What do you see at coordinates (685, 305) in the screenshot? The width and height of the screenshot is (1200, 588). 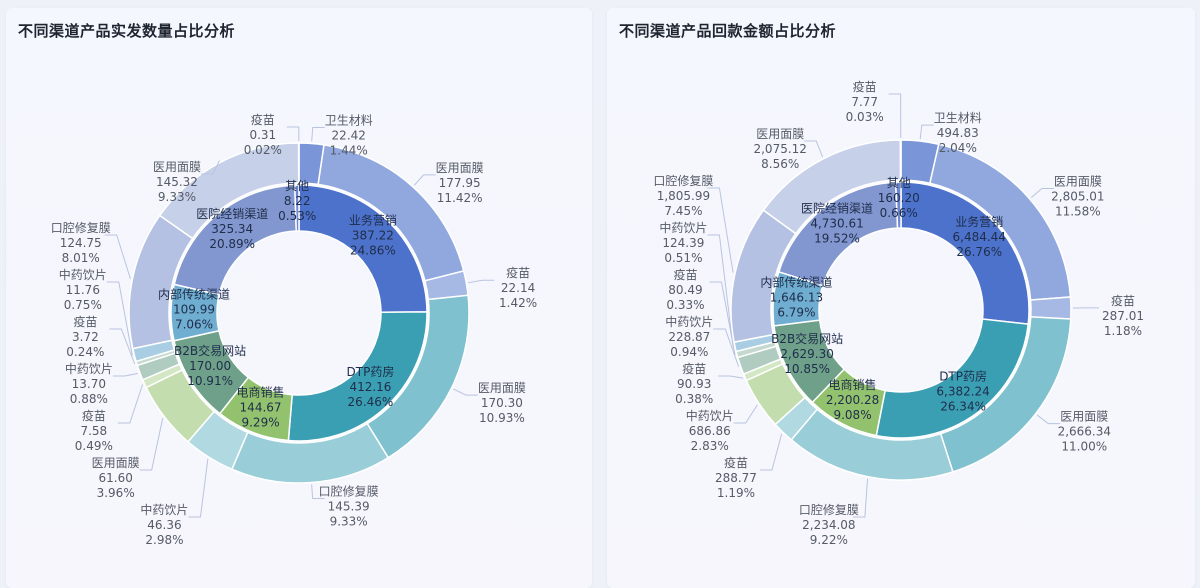 I see `outer-slice-label: 0.33%` at bounding box center [685, 305].